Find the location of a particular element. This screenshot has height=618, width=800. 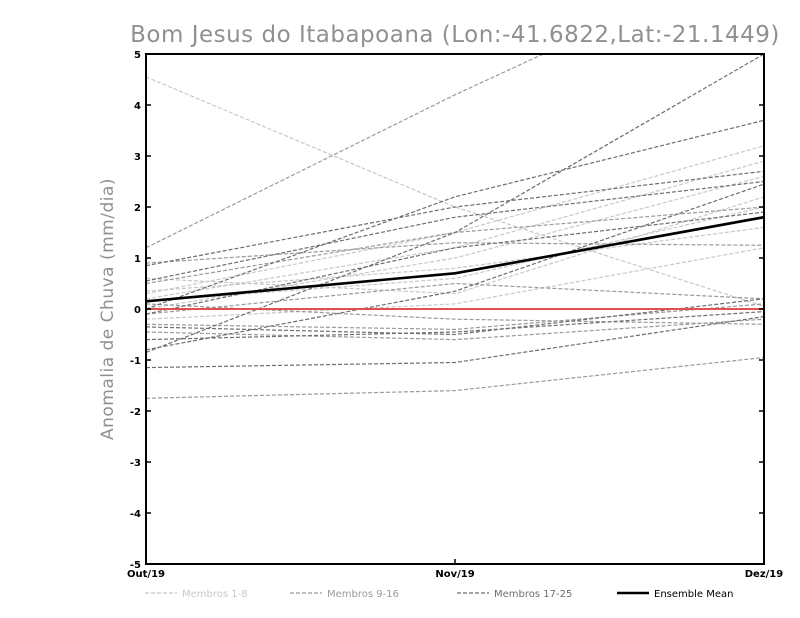

ensemble-mean-line is located at coordinates (455, 259).